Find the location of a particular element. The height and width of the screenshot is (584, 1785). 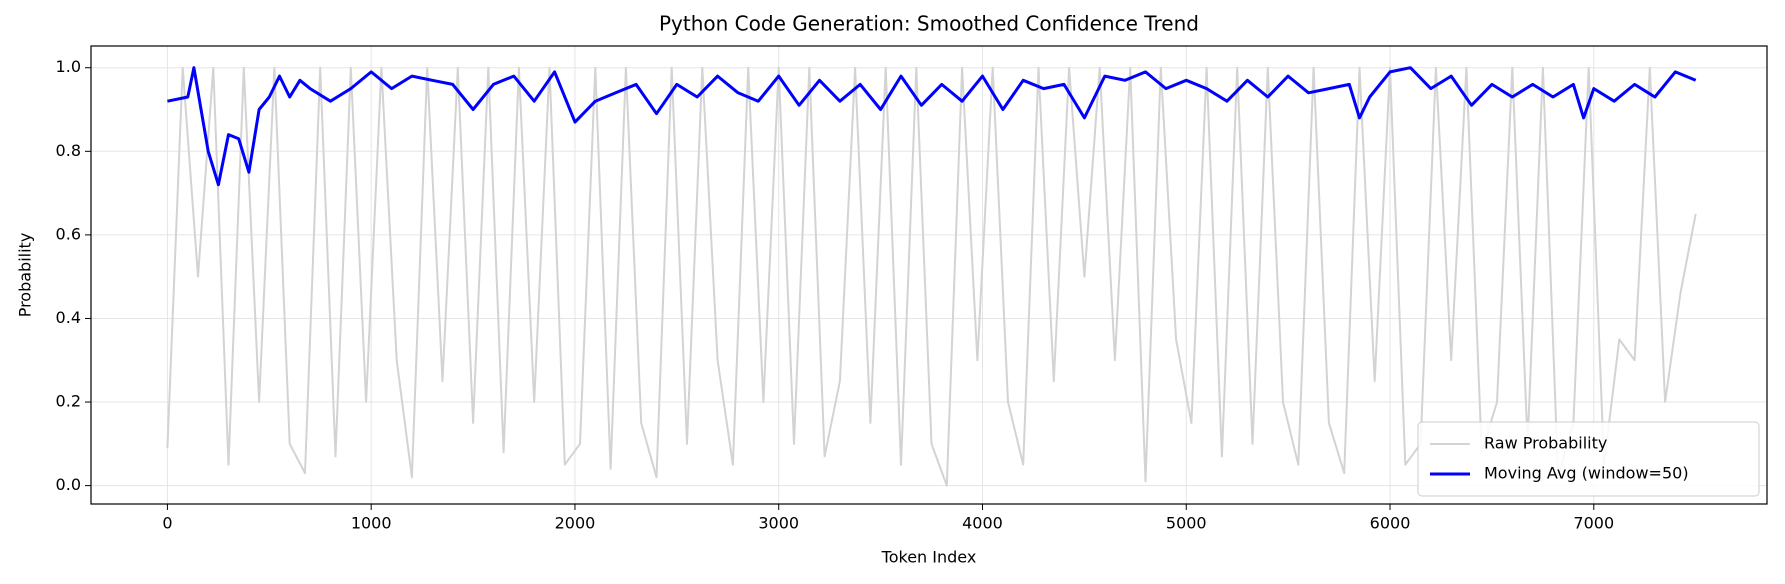

x-axis-label: Token Index is located at coordinates (929, 557).